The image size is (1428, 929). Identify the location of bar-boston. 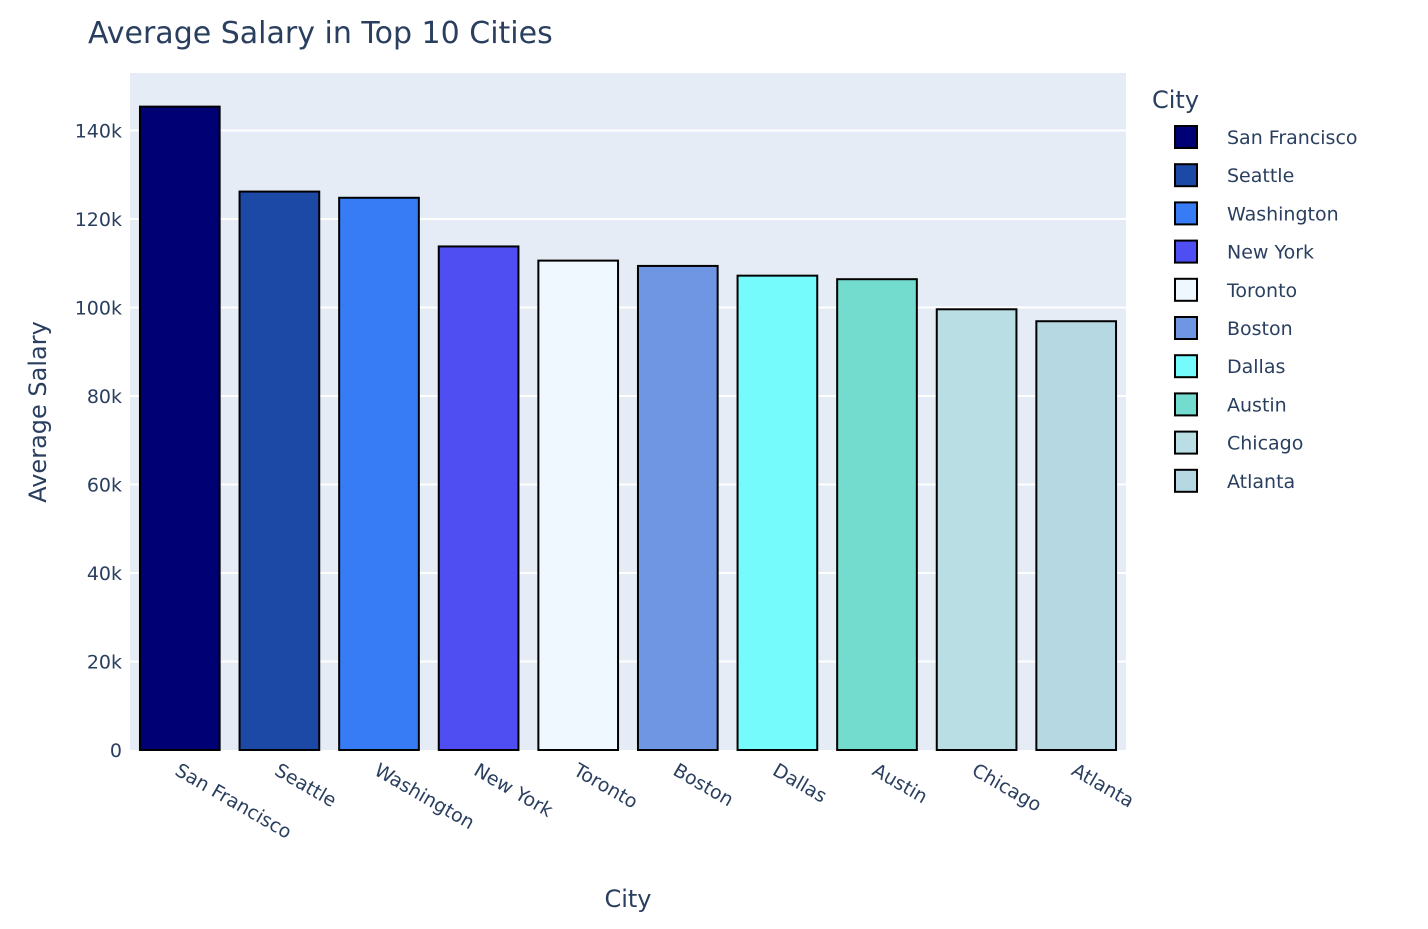
(677, 507).